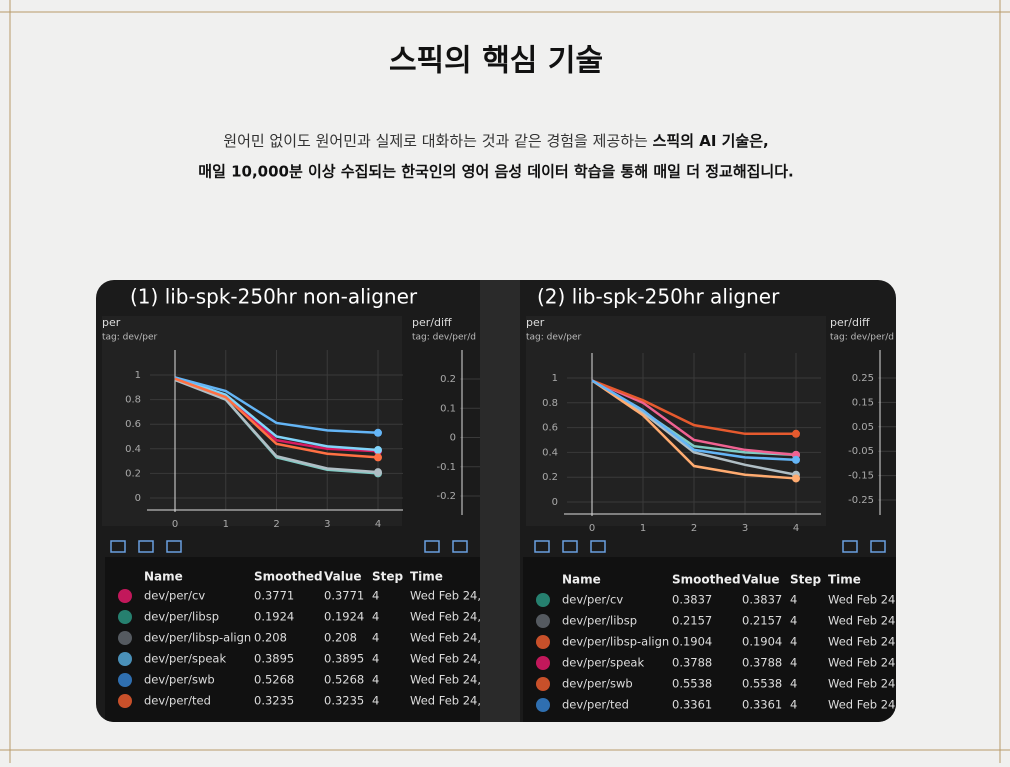 This screenshot has width=1010, height=767. What do you see at coordinates (595, 705) in the screenshot?
I see `table-cell: dev/per/ted` at bounding box center [595, 705].